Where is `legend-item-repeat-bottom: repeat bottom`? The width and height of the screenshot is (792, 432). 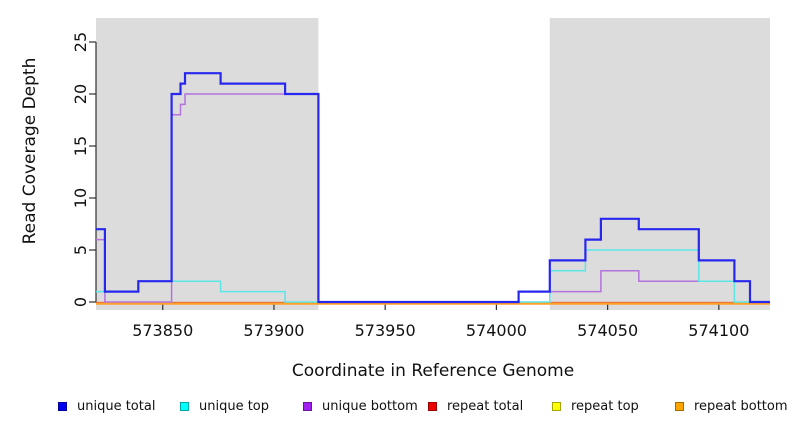
legend-item-repeat-bottom: repeat bottom is located at coordinates (731, 406).